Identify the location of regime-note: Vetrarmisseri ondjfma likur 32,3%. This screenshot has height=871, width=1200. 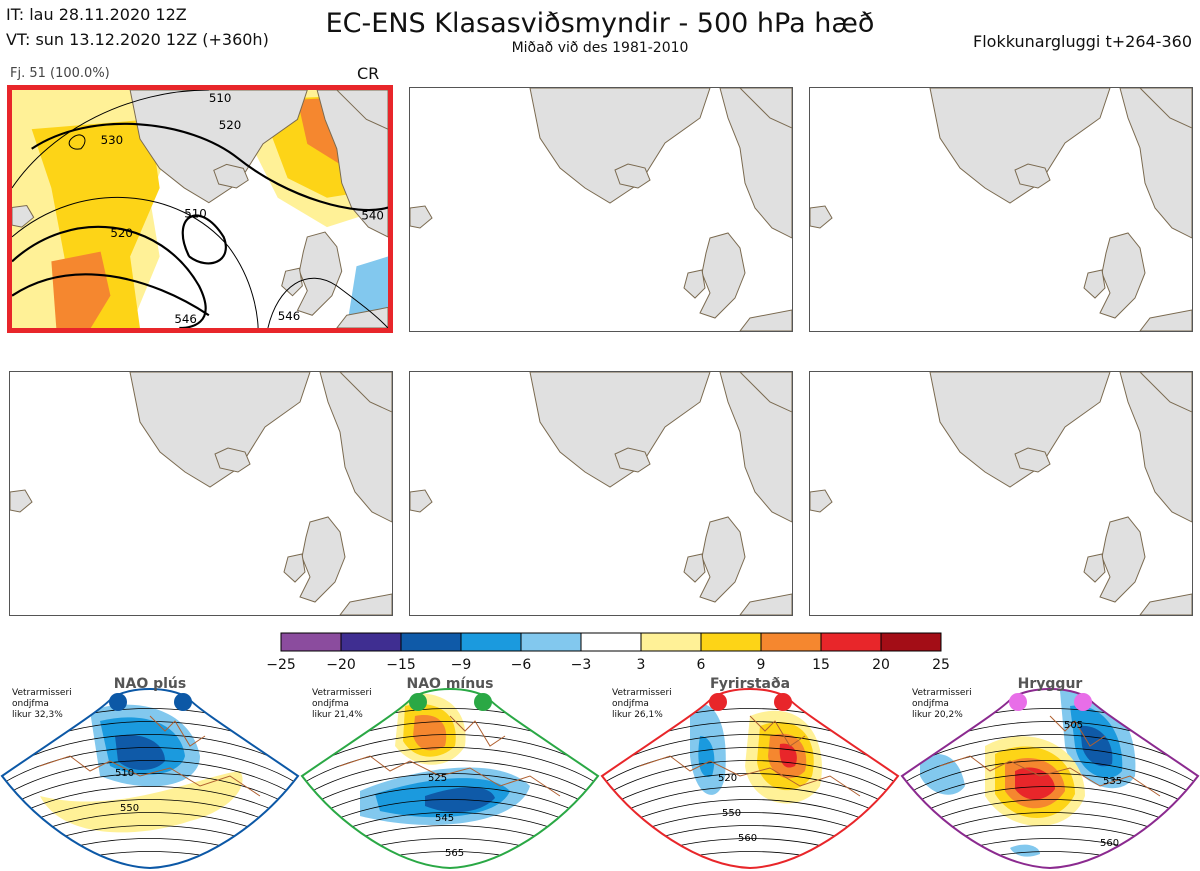
(47, 704).